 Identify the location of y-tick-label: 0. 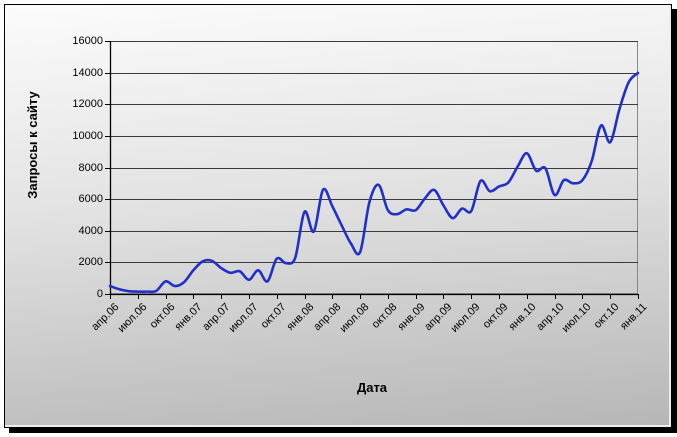
(99, 294).